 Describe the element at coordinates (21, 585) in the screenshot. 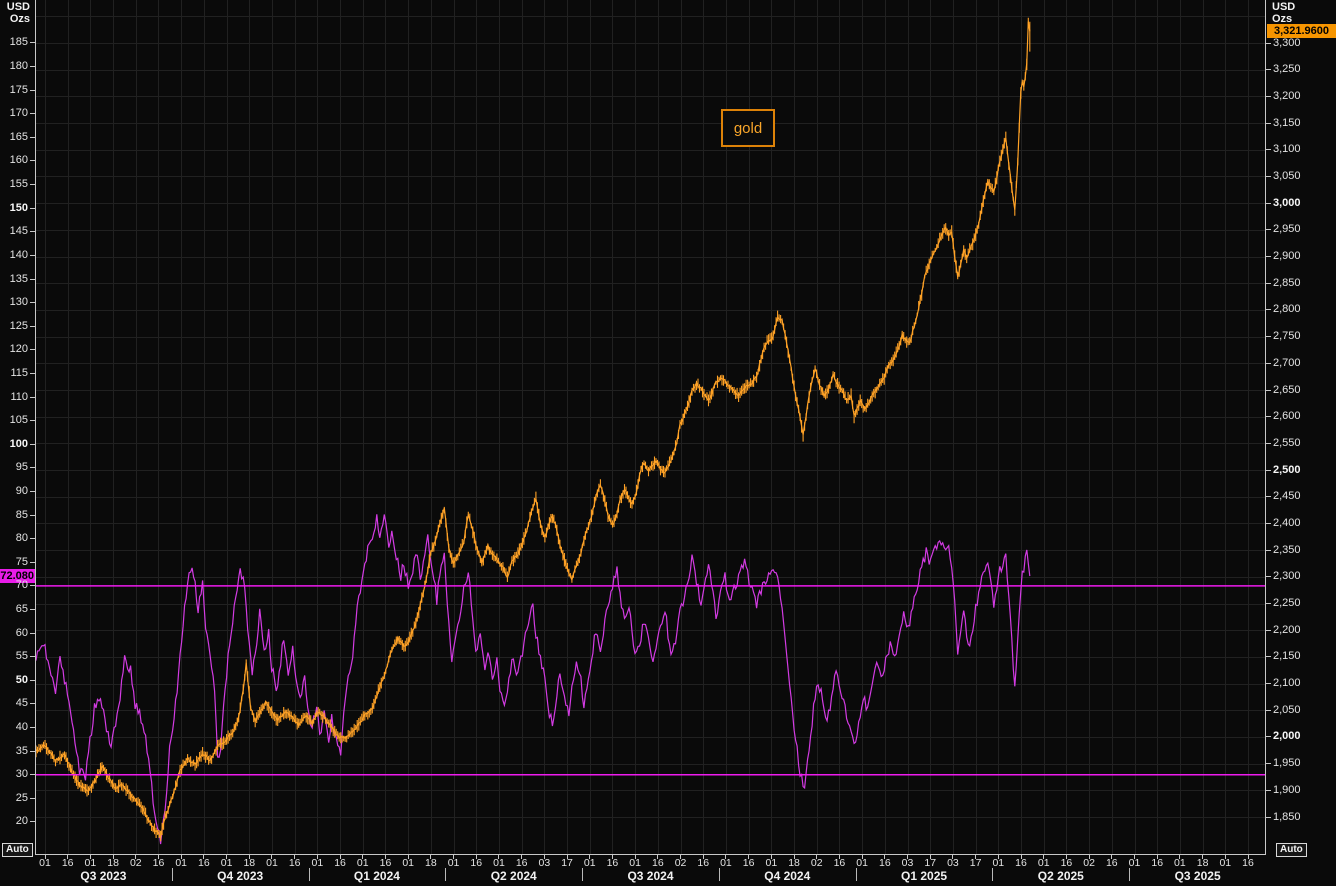

I see `left-axis-tick: 70` at that location.